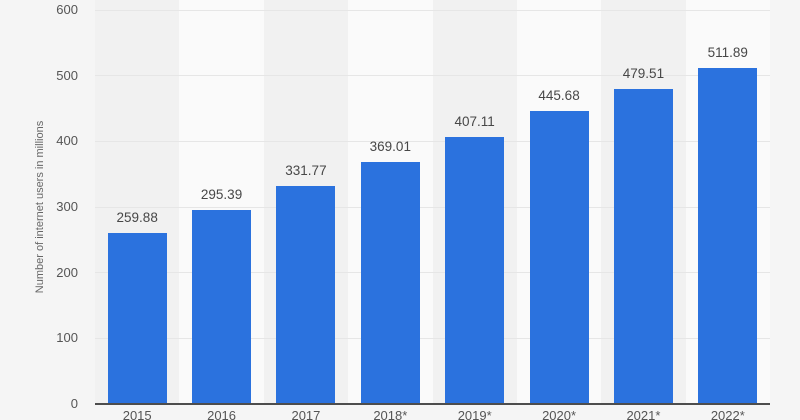 The image size is (800, 420). Describe the element at coordinates (67, 9) in the screenshot. I see `y-tick-label: 600` at that location.